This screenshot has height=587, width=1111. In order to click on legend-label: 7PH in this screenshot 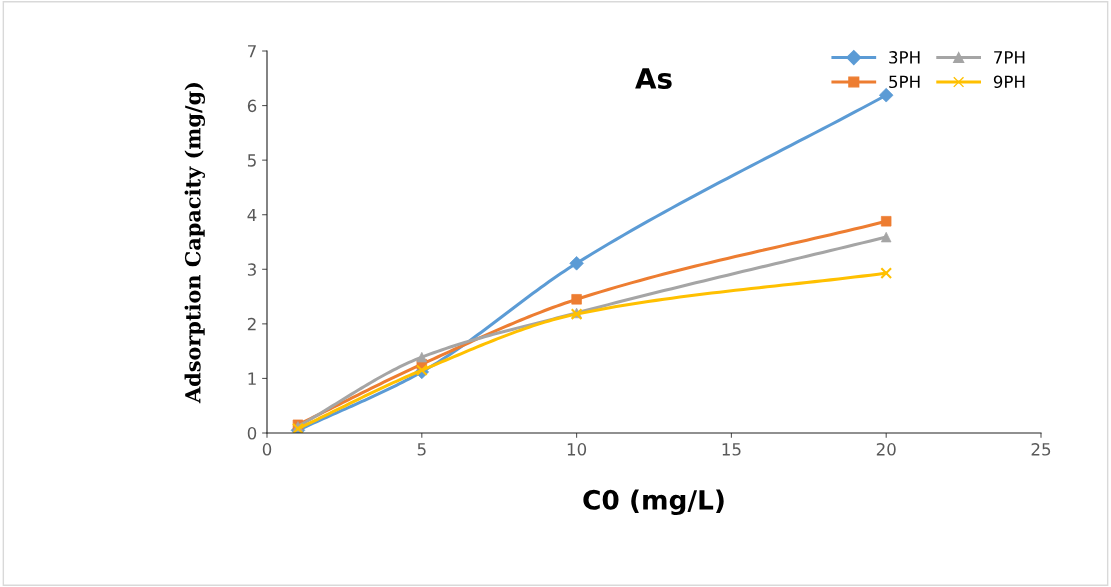, I will do `click(1009, 57)`.